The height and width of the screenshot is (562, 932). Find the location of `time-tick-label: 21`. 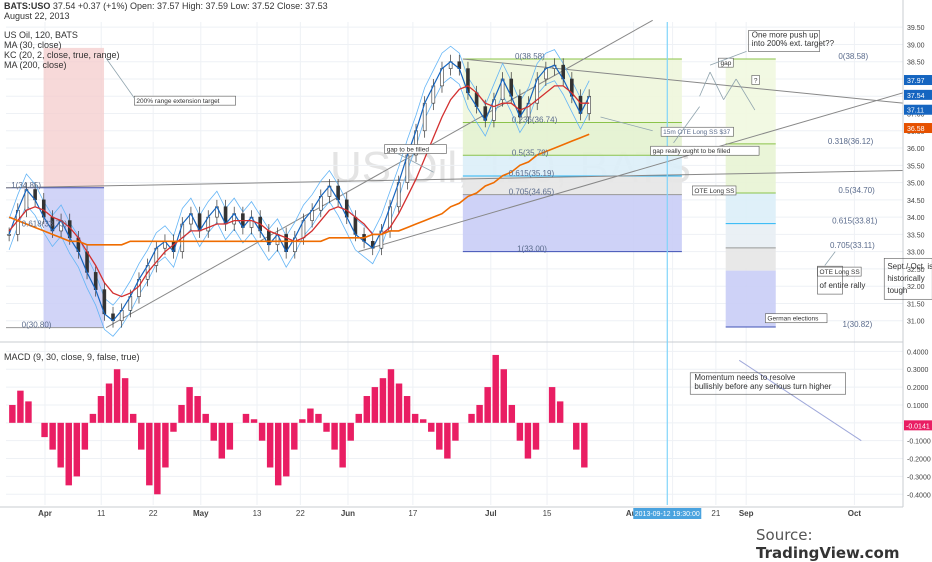

time-tick-label: 21 is located at coordinates (715, 513).